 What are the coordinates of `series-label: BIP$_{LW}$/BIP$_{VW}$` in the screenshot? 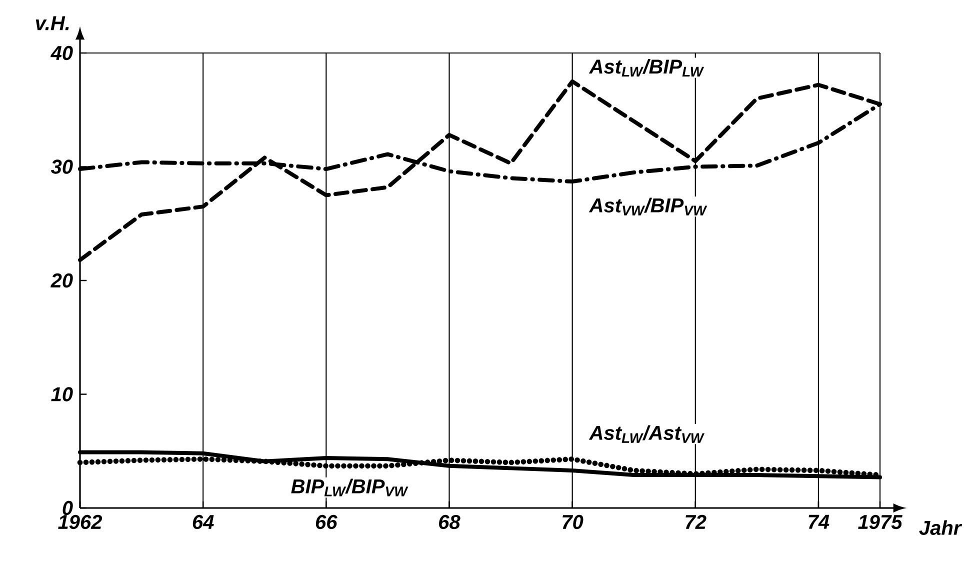 It's located at (349, 487).